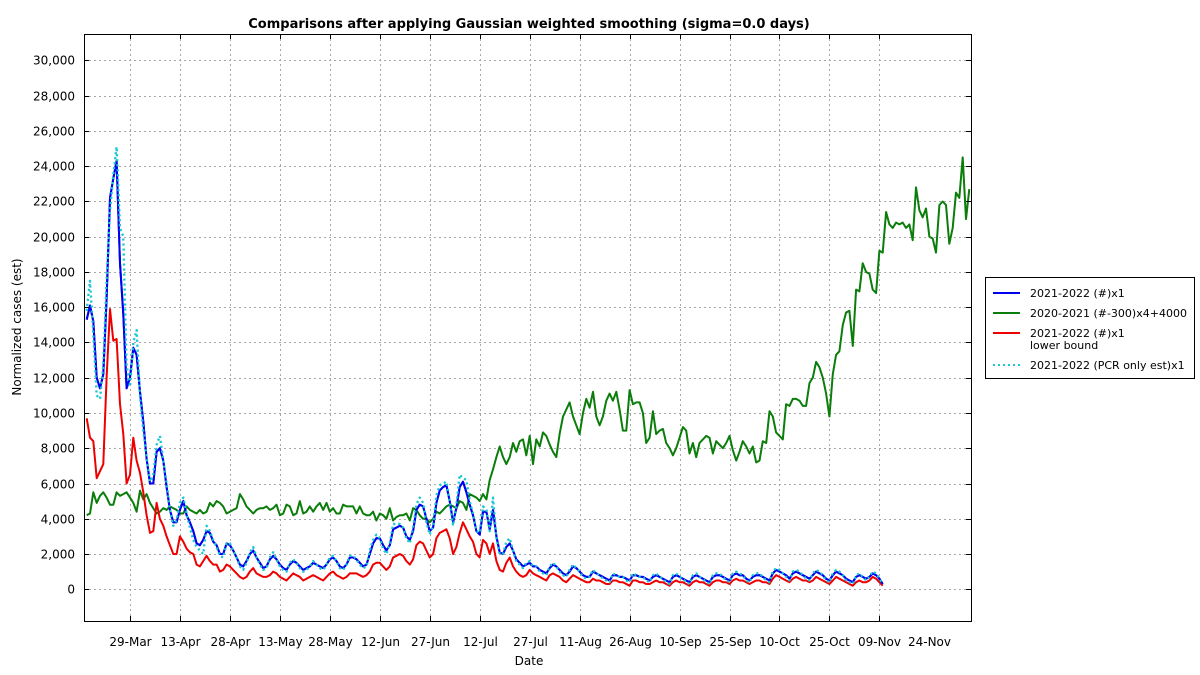 The image size is (1200, 675). What do you see at coordinates (730, 642) in the screenshot?
I see `x-tick-label: 25-Sep` at bounding box center [730, 642].